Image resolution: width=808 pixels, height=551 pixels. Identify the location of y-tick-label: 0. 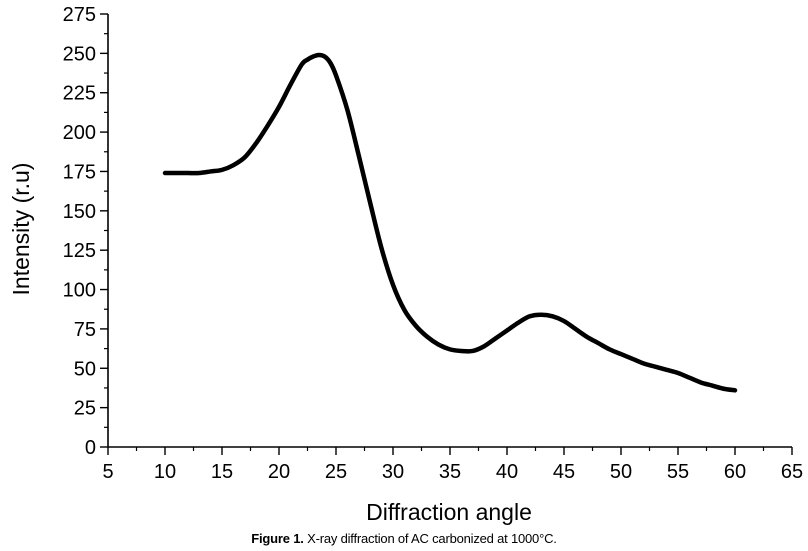
(90, 448).